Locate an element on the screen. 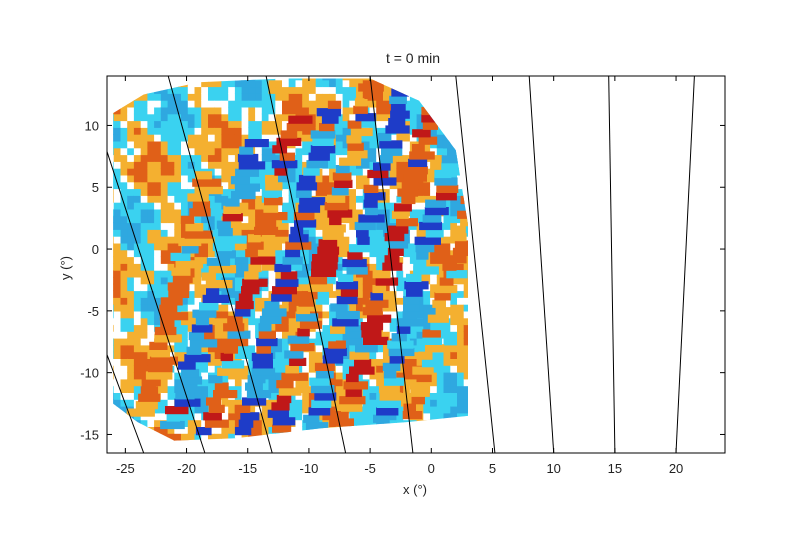 This screenshot has width=800, height=547. x-tick-label: -5 is located at coordinates (370, 468).